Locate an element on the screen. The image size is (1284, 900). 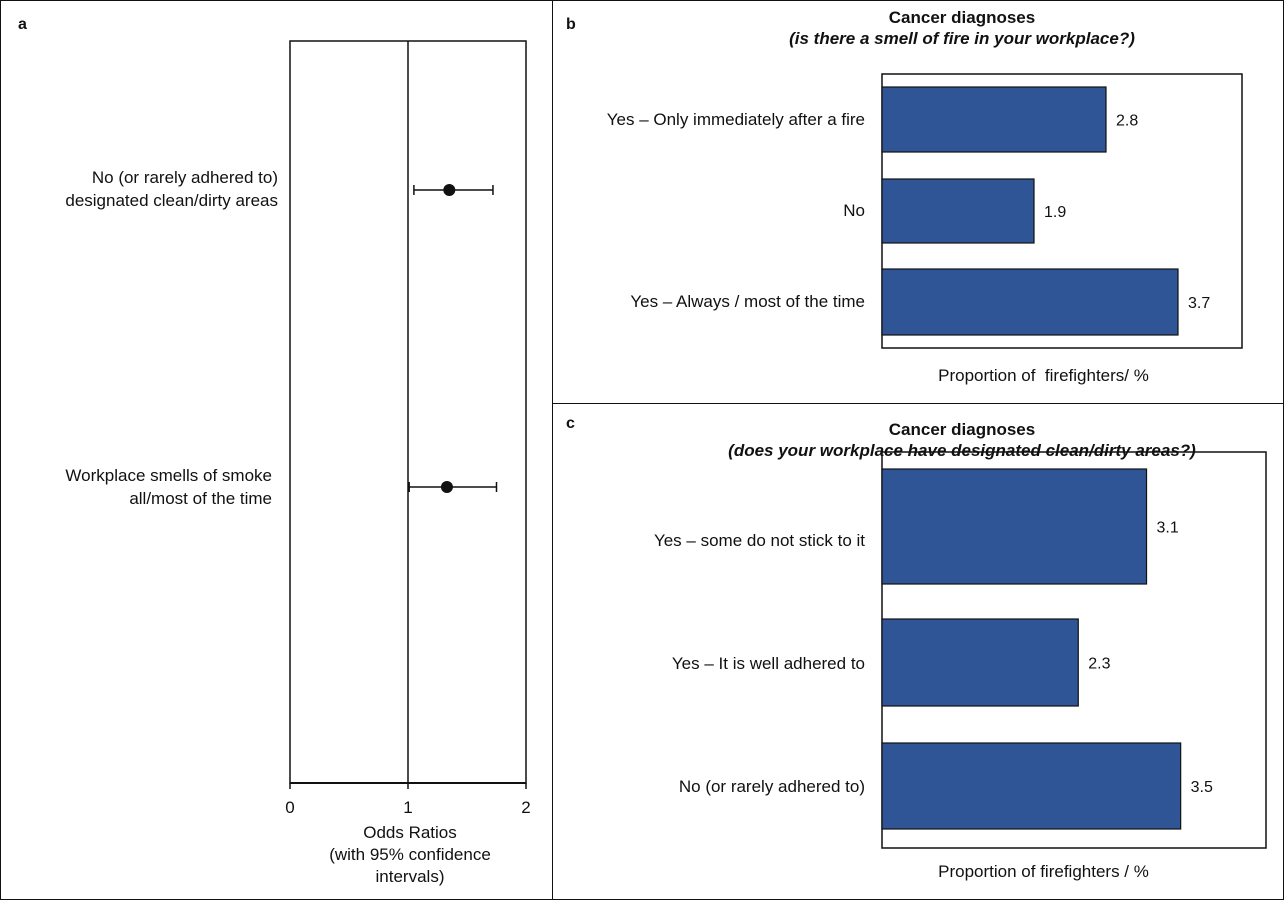
chart-c-x-axis-label: Proportion of firefighters / % is located at coordinates (1043, 871).